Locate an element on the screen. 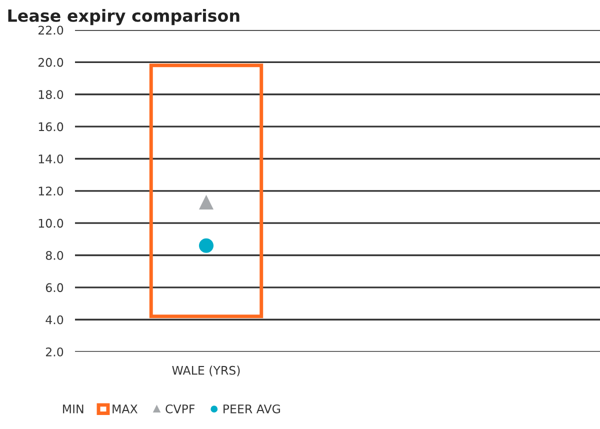  y-tick-label: 4.0 is located at coordinates (55, 319).